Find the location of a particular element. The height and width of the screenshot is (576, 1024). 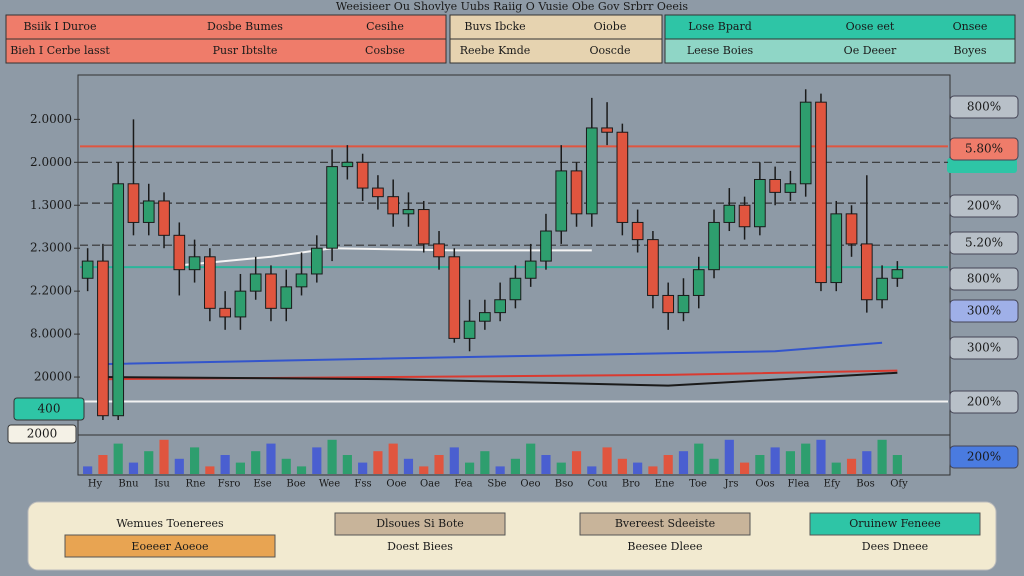

header-label: Cesihe is located at coordinates (385, 26).